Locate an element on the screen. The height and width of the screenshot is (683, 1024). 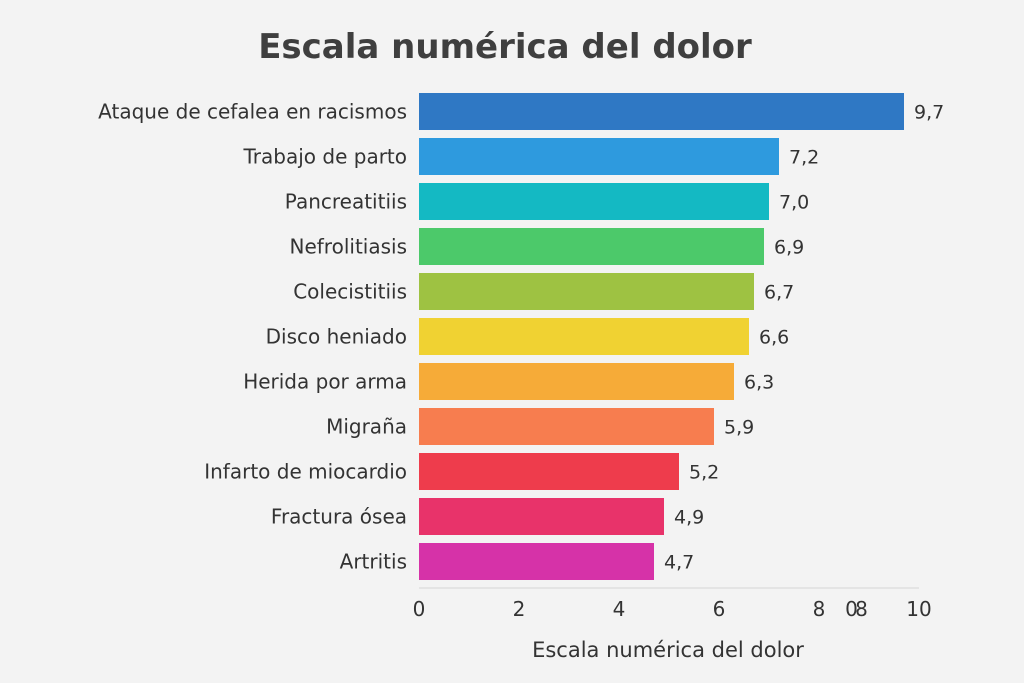
value-label: 5,2 is located at coordinates (704, 473).